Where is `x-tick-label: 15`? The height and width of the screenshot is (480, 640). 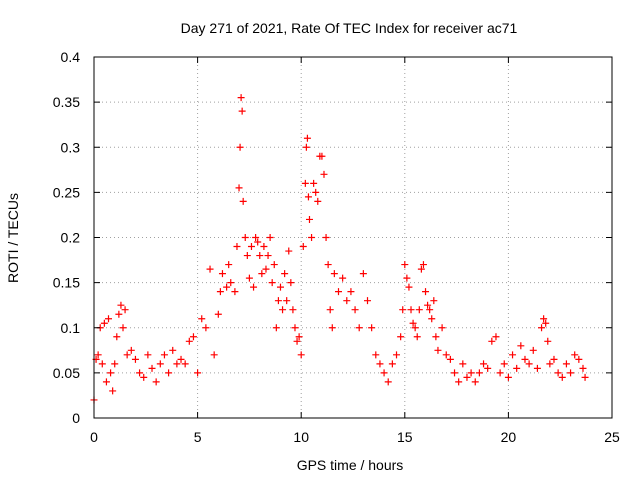
x-tick-label: 15 is located at coordinates (405, 437).